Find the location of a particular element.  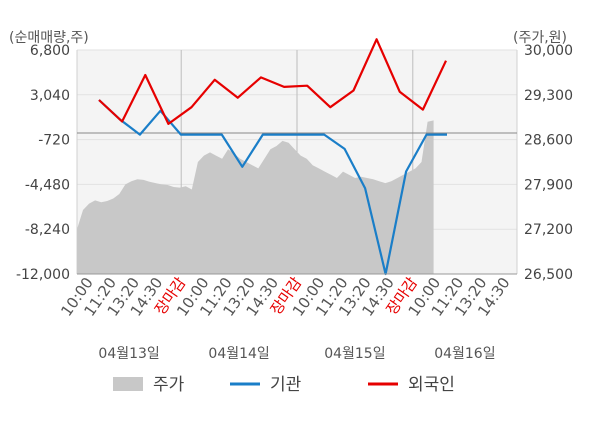

date-label: 04월15일 is located at coordinates (354, 354).